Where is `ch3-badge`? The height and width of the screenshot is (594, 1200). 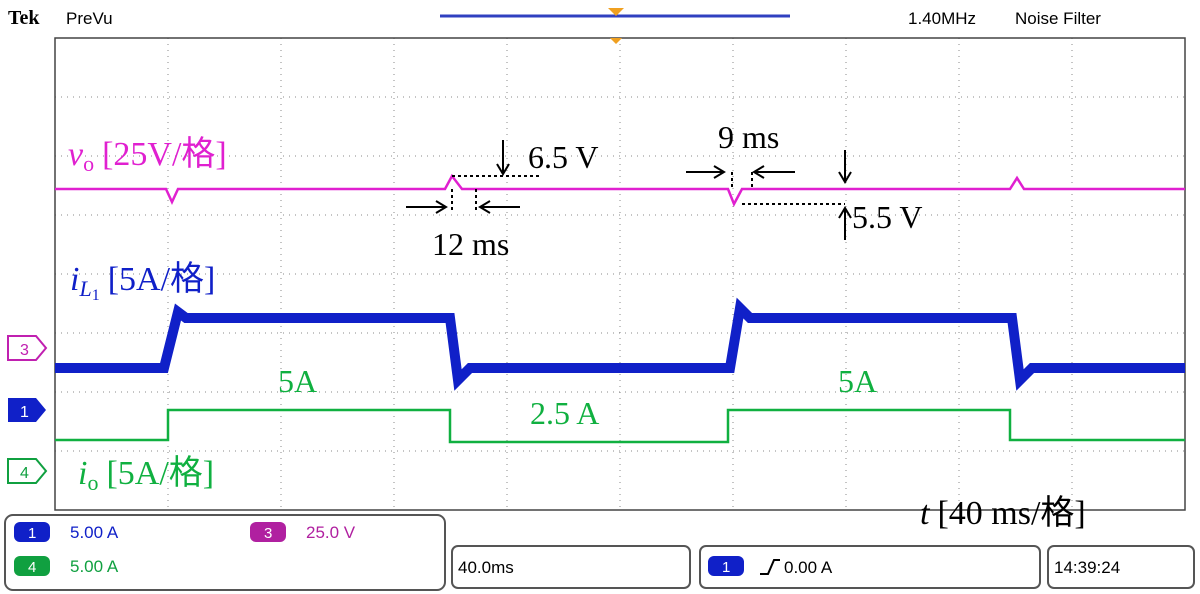
ch3-badge is located at coordinates (268, 532).